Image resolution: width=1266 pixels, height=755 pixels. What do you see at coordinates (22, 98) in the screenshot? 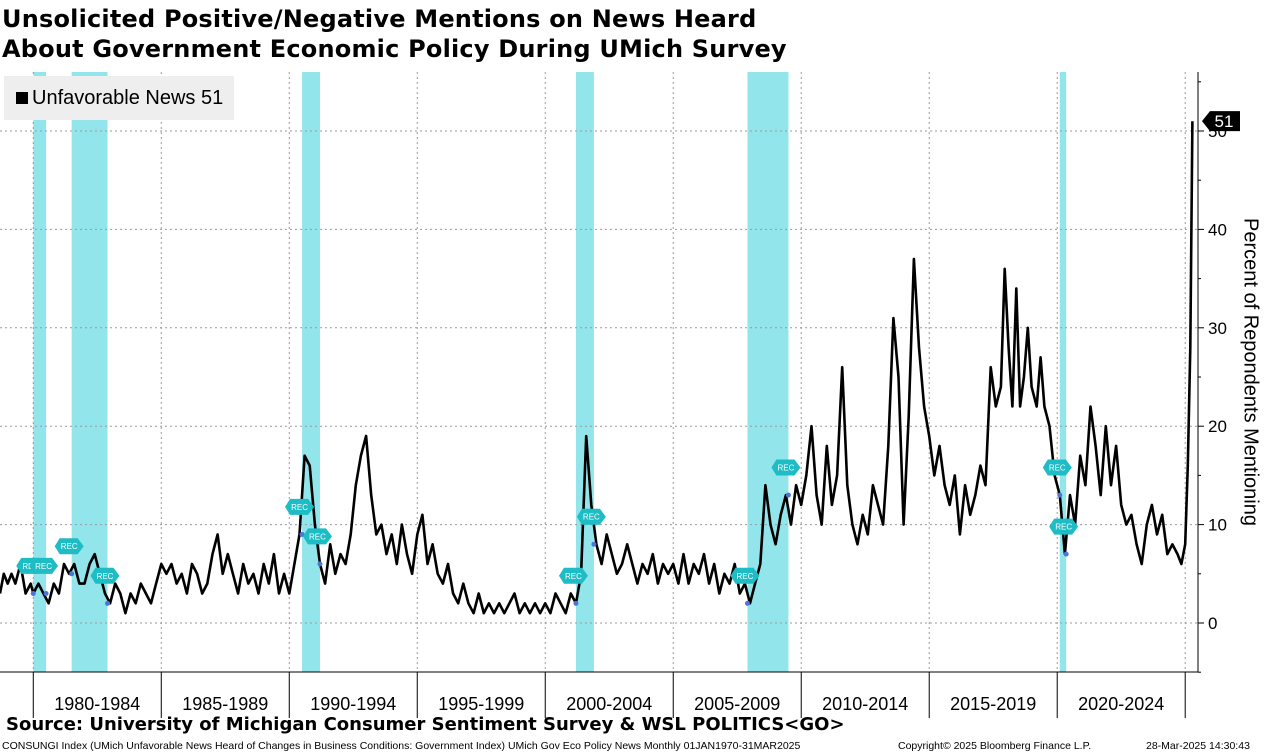
I see `legend-swatch` at bounding box center [22, 98].